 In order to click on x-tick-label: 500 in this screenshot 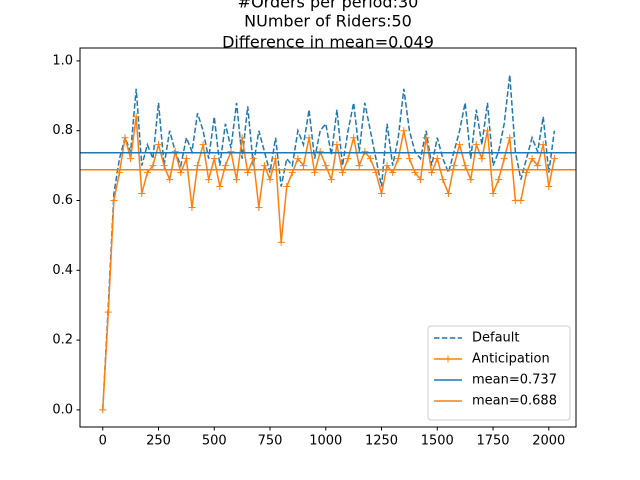, I will do `click(214, 441)`.